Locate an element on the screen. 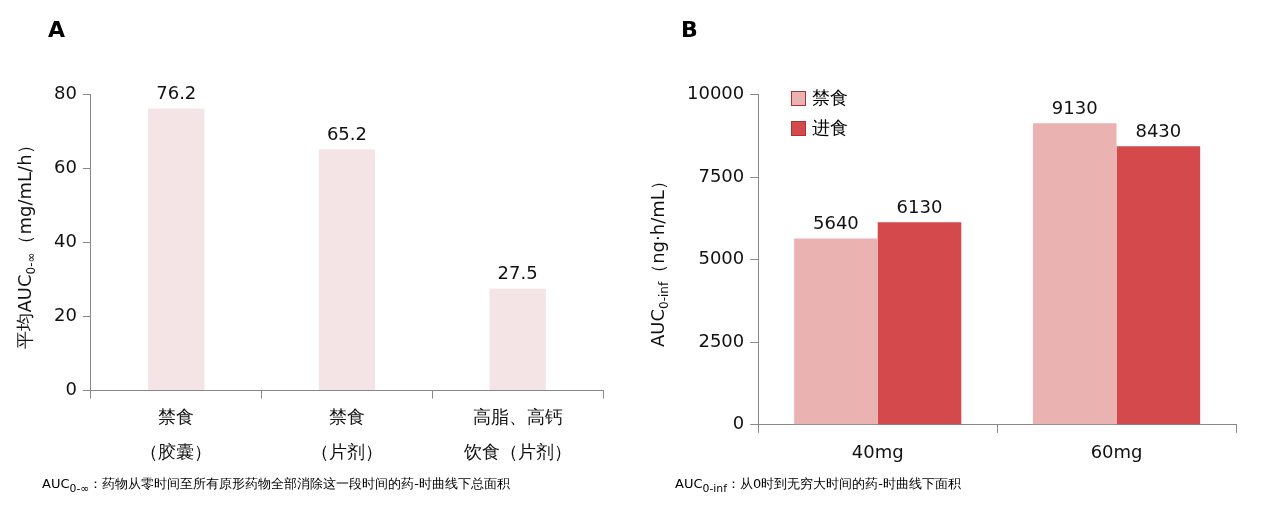 This screenshot has width=1269, height=513. x-tick-label: 60mg is located at coordinates (1116, 451).